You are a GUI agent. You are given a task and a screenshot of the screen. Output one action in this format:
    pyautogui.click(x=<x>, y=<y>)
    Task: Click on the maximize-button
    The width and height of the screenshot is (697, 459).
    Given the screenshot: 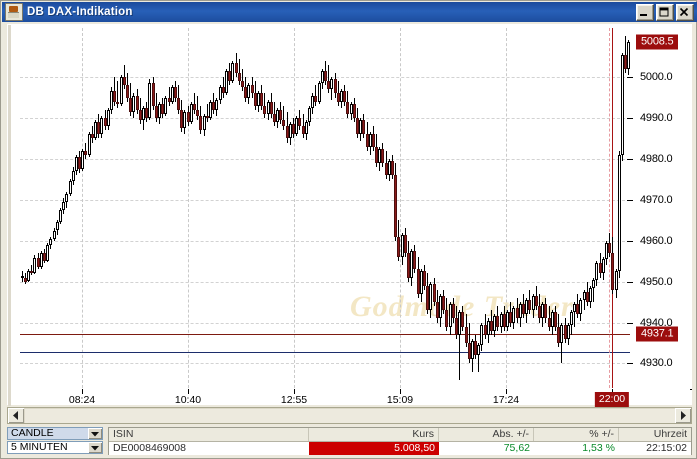 What is the action you would take?
    pyautogui.click(x=665, y=12)
    